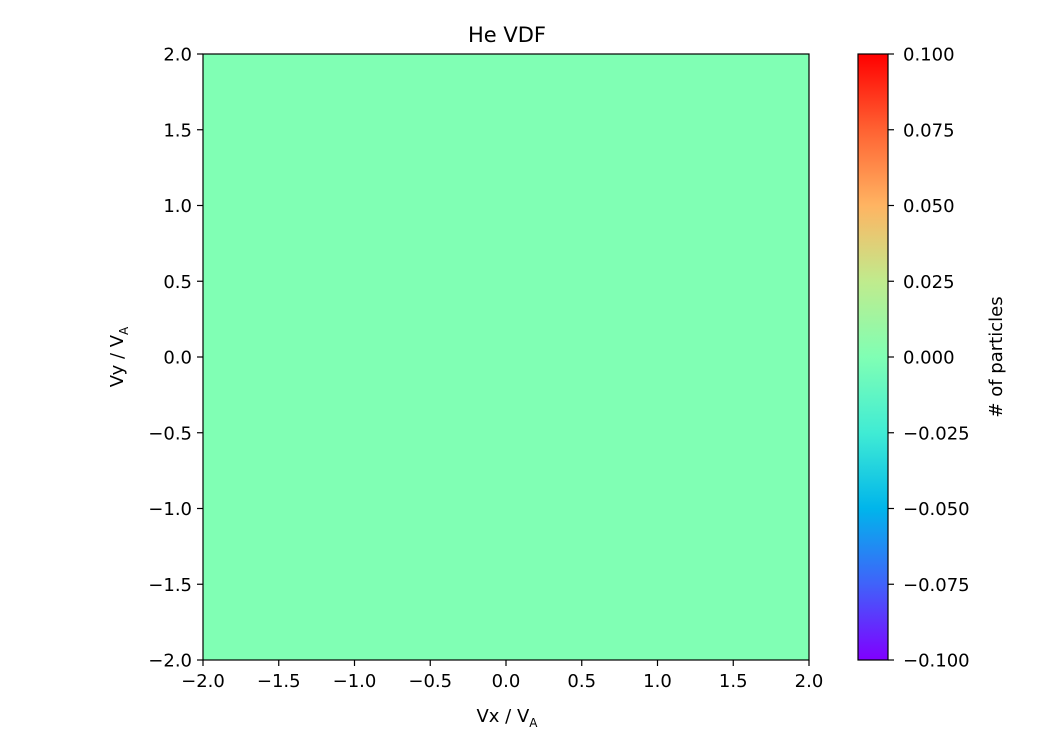 Image resolution: width=1050 pixels, height=754 pixels. What do you see at coordinates (430, 681) in the screenshot?
I see `x-tick-label: −0.5` at bounding box center [430, 681].